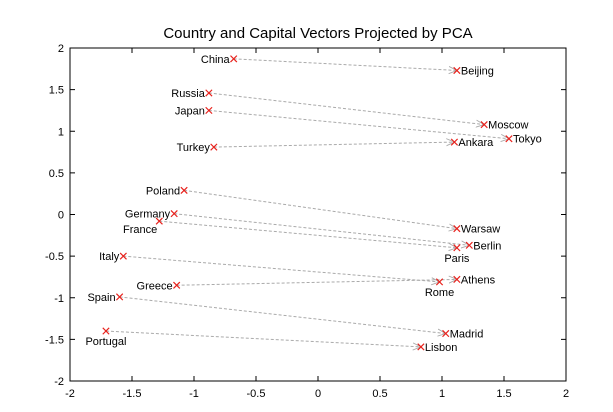 This screenshot has height=412, width=613. What do you see at coordinates (263, 338) in the screenshot?
I see `arrow-portugal-to-lisbon` at bounding box center [263, 338].